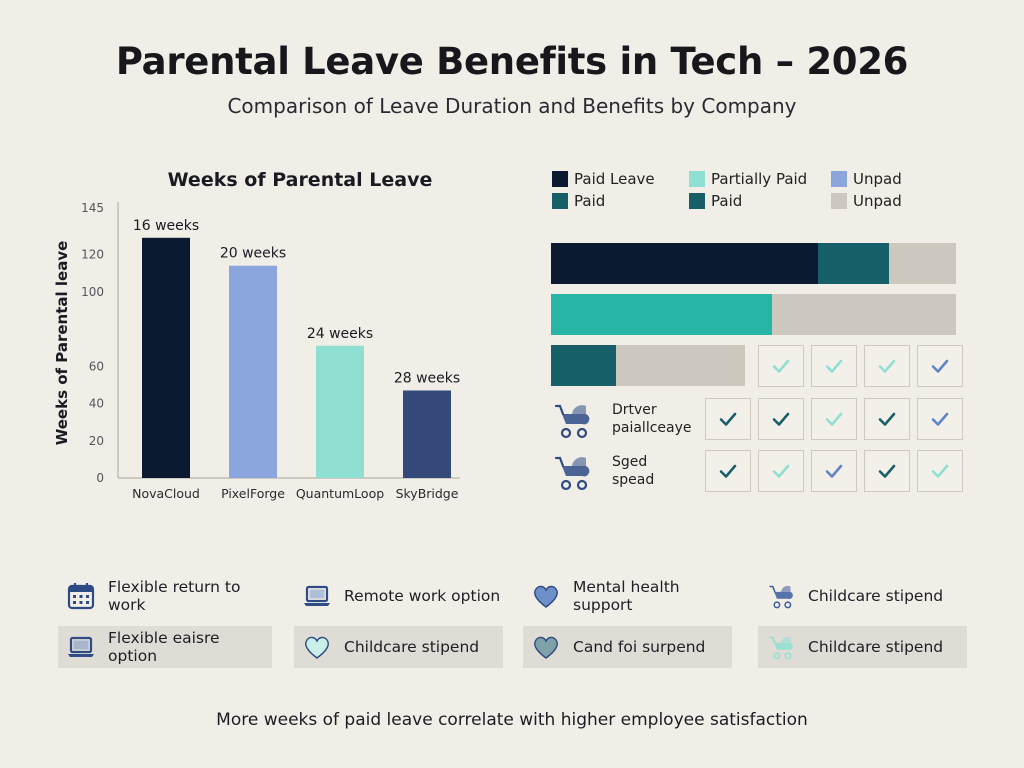  What do you see at coordinates (81, 596) in the screenshot?
I see `calendar-icon` at bounding box center [81, 596].